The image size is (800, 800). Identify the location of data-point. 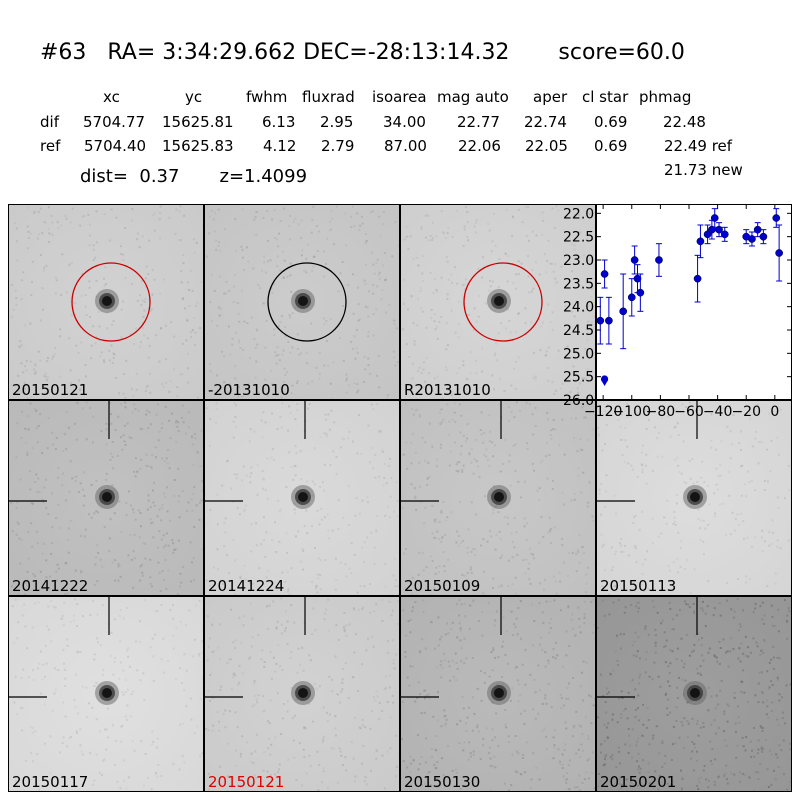
(697, 278).